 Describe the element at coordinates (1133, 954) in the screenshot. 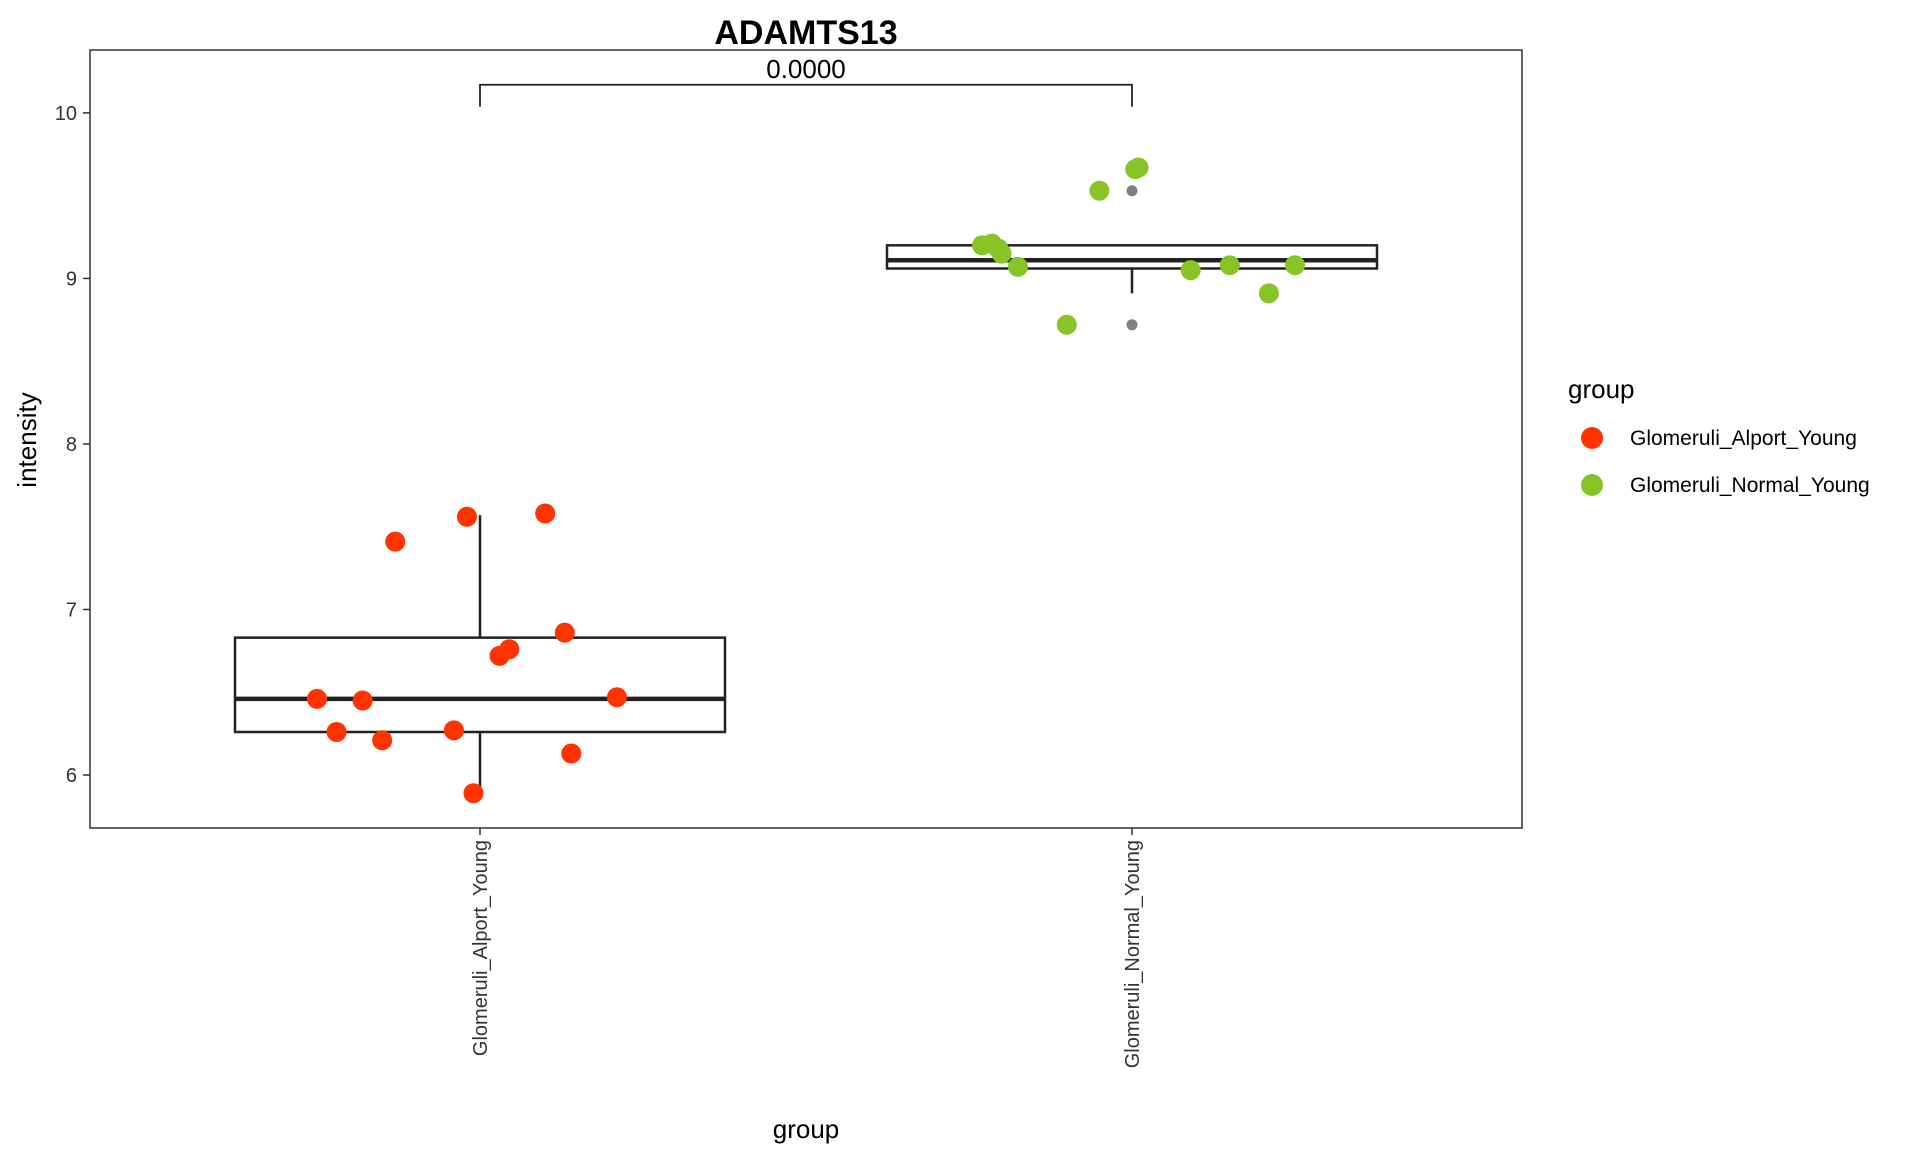

I see `x-tick-label: Glomeruli_Normal_Young` at that location.